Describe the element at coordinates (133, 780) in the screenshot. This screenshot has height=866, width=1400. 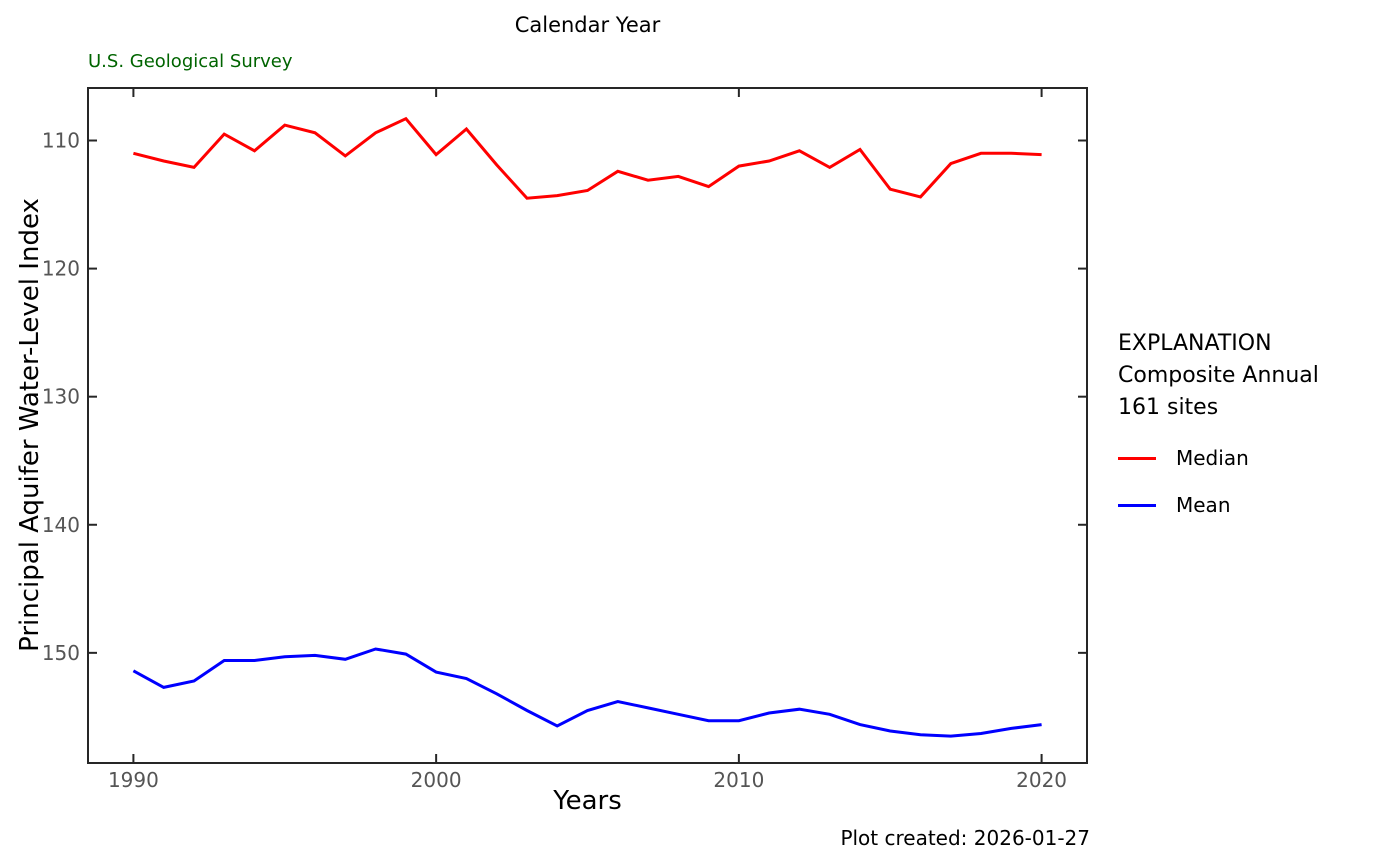
I see `x-tick-label: 1990` at that location.